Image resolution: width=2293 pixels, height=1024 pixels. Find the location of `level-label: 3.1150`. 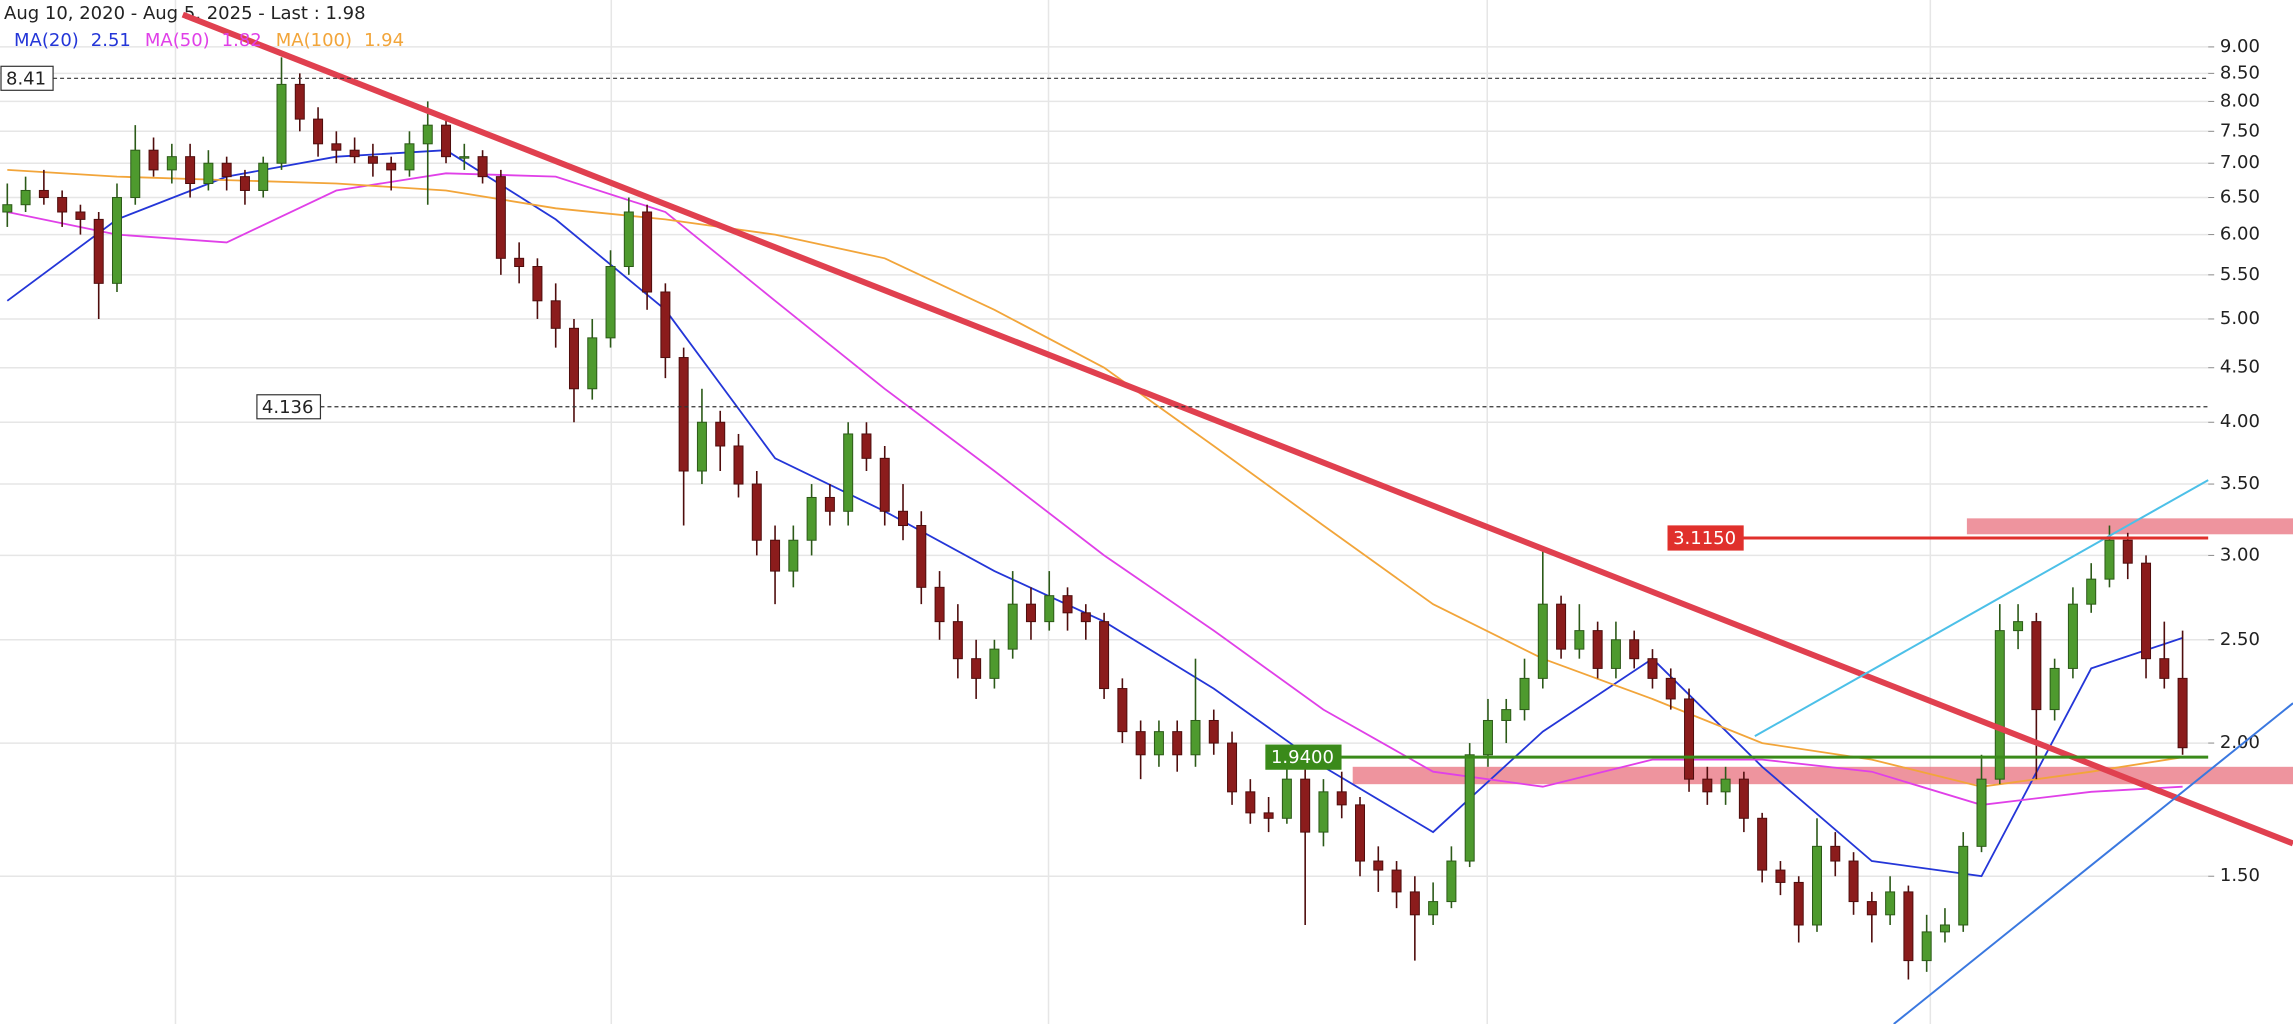

level-label: 3.1150 is located at coordinates (1704, 538).